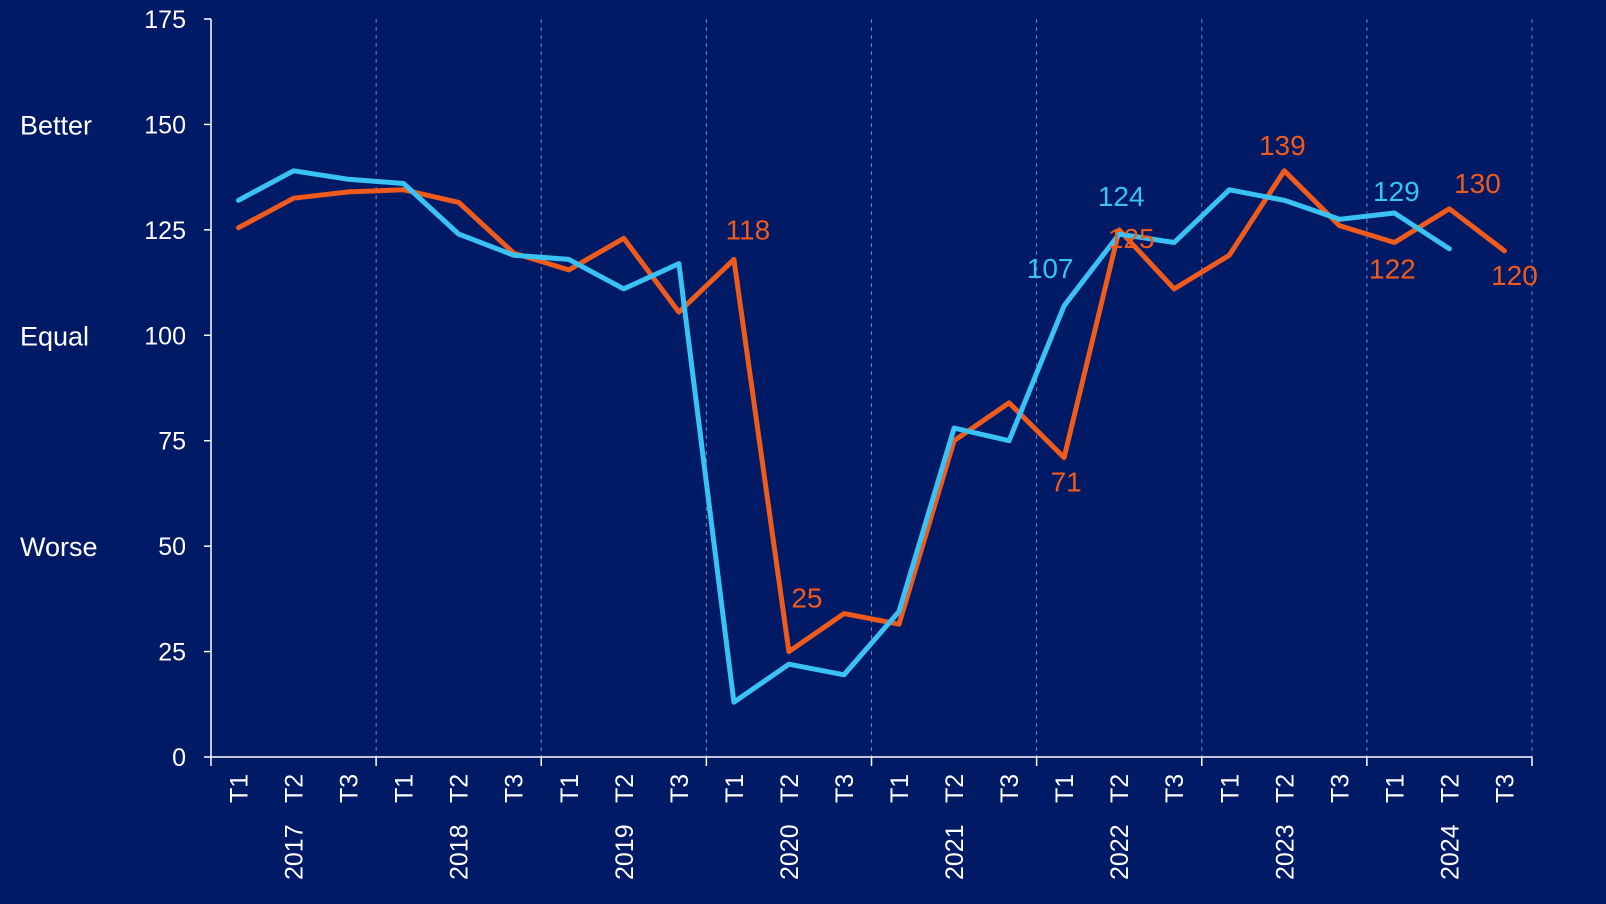 Image resolution: width=1606 pixels, height=904 pixels. Describe the element at coordinates (748, 229) in the screenshot. I see `data-label: 118` at that location.